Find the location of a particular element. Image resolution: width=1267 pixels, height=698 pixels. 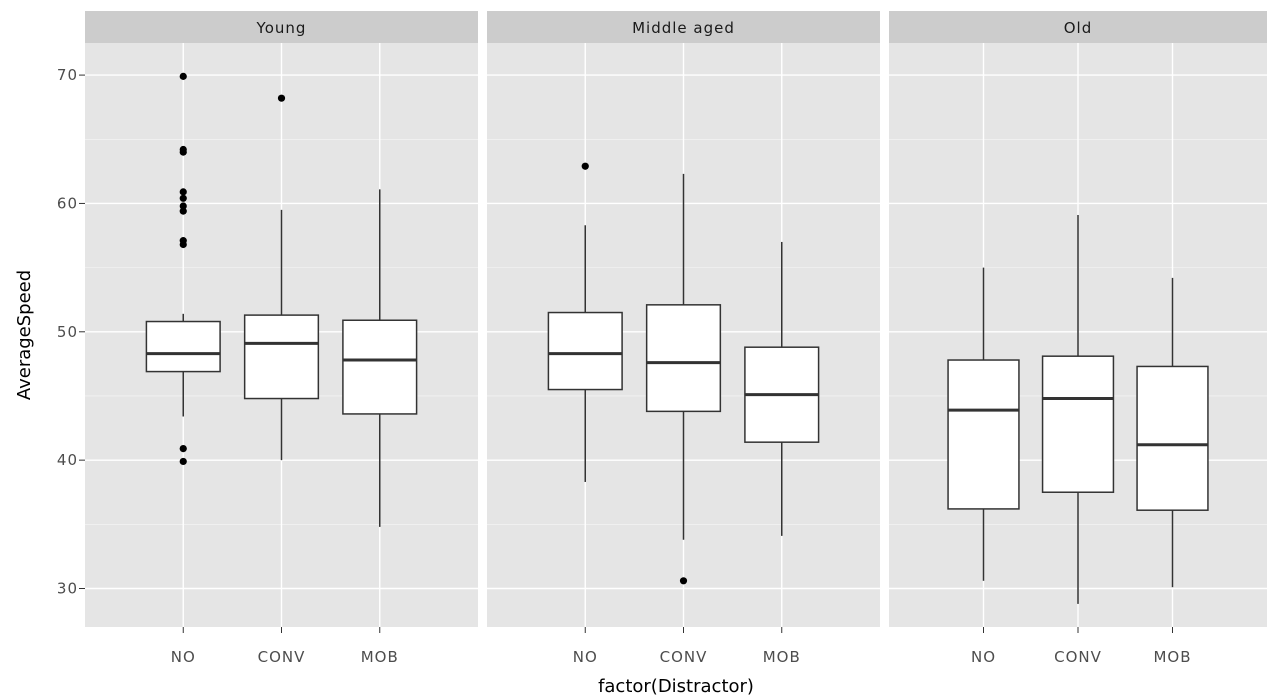

y-axis-title: AverageSpeed is located at coordinates (24, 335).